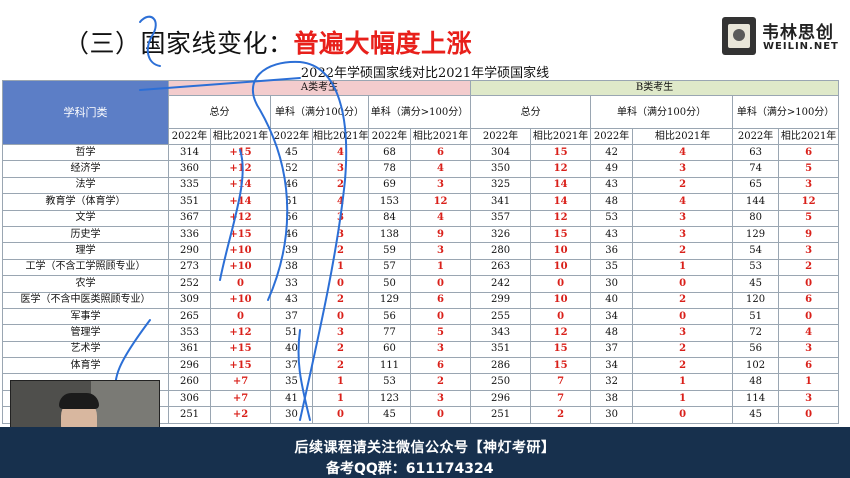  What do you see at coordinates (189, 185) in the screenshot?
I see `score-cell: 335` at bounding box center [189, 185].